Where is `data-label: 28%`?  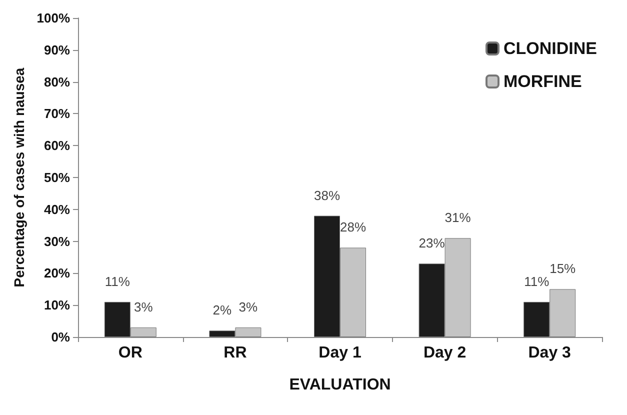 data-label: 28% is located at coordinates (353, 227).